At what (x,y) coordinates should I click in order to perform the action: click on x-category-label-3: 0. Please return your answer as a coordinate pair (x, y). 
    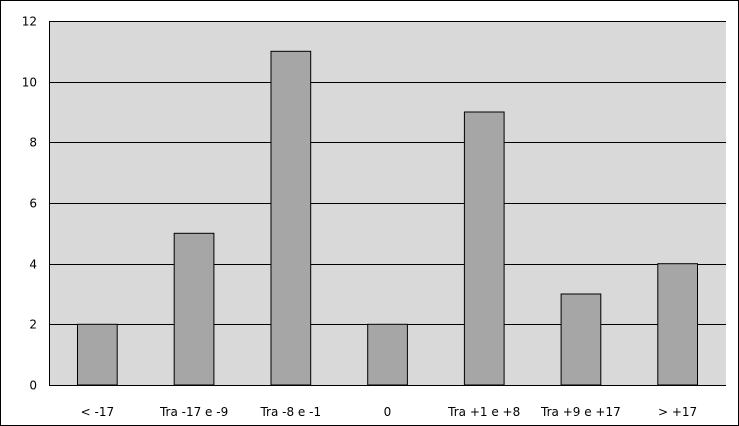
    Looking at the image, I should click on (388, 412).